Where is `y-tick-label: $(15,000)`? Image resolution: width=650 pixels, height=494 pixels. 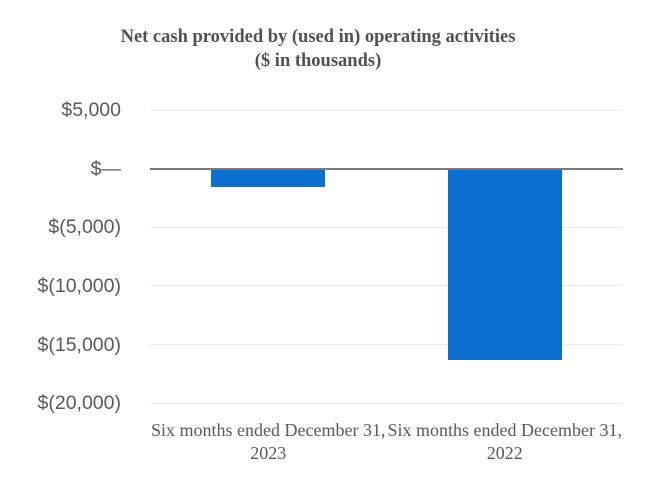
y-tick-label: $(15,000) is located at coordinates (79, 344).